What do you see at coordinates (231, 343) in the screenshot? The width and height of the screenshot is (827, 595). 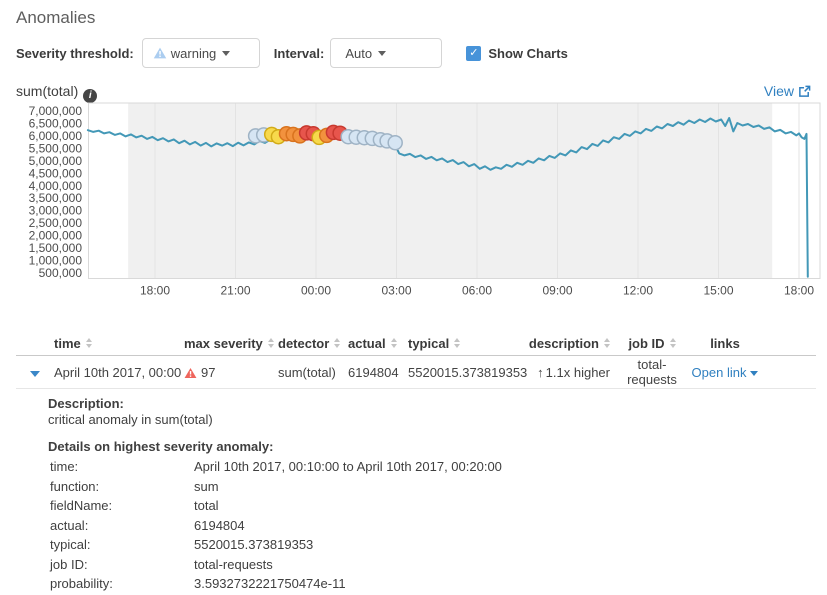 I see `column-header-max-severity: max severity` at bounding box center [231, 343].